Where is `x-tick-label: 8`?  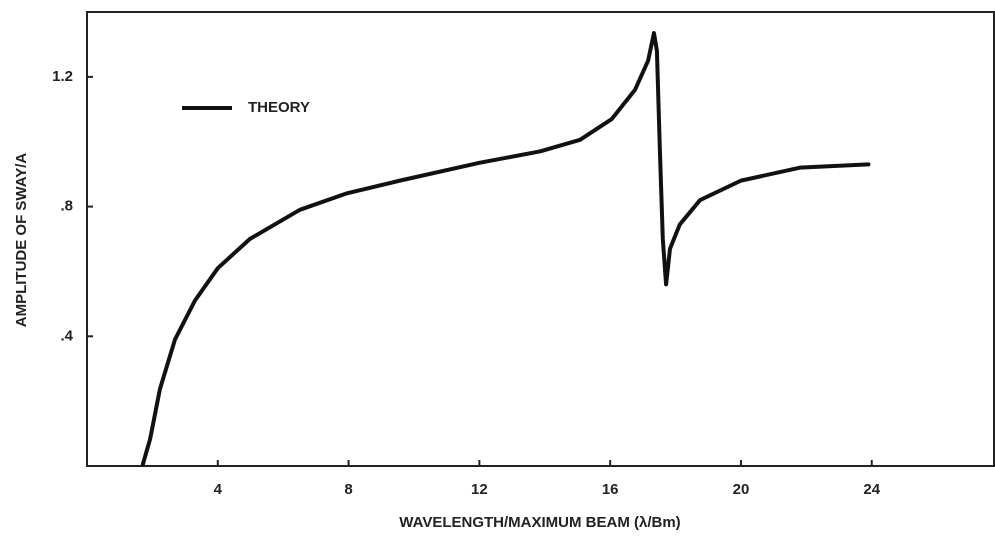 x-tick-label: 8 is located at coordinates (348, 489).